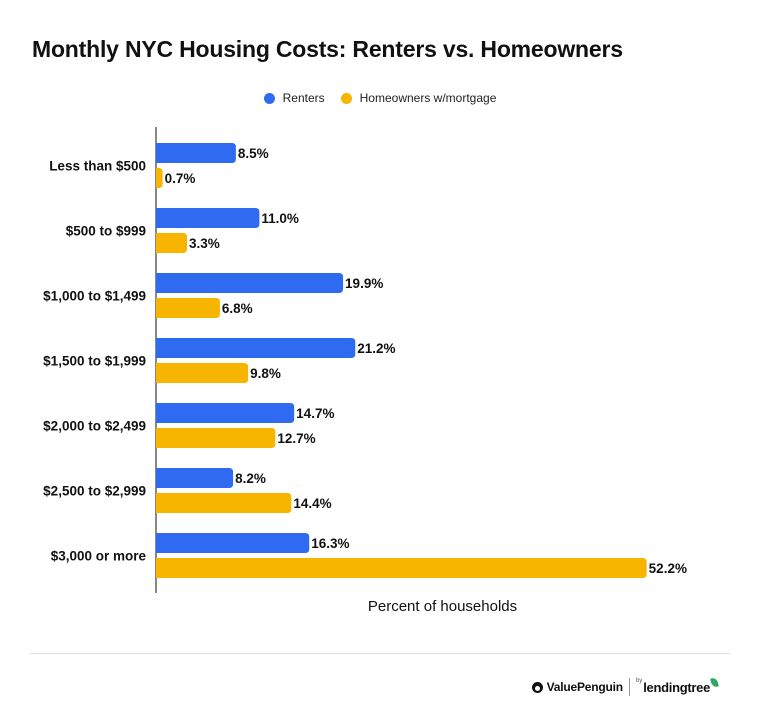  I want to click on y-tick-label: $1,500 to $1,999, so click(94, 361).